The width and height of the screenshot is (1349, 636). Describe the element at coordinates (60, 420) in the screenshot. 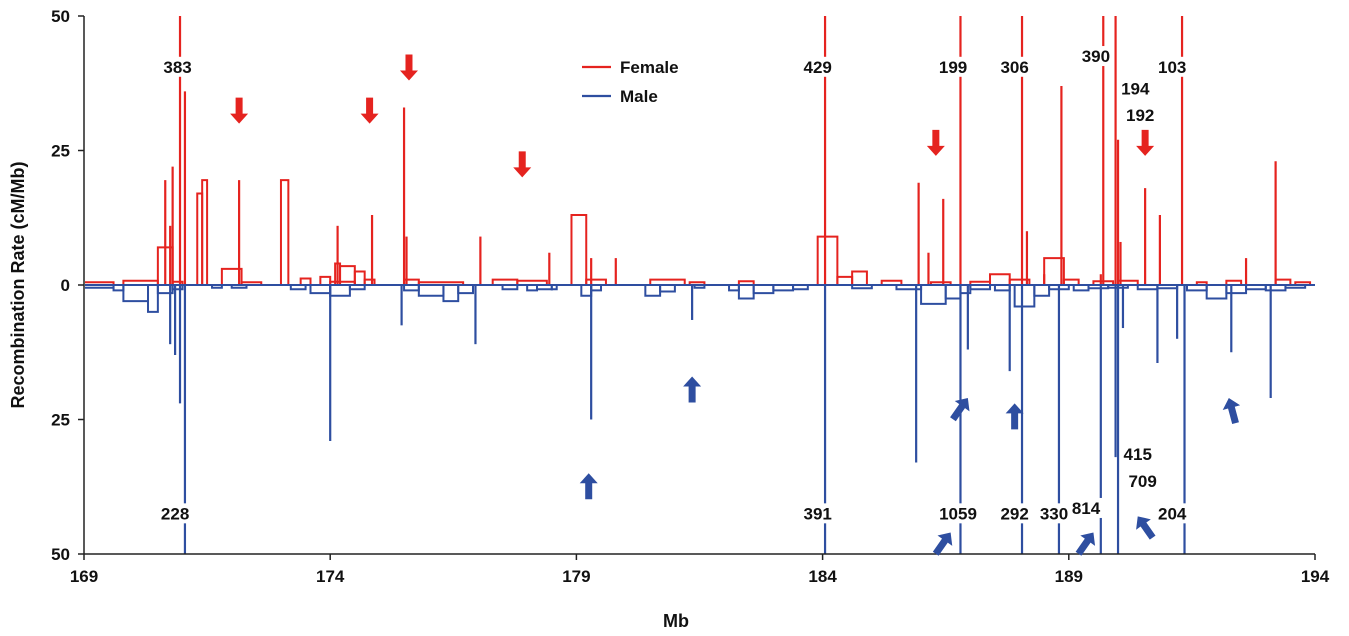

I see `y-tick-label-3: 25` at that location.